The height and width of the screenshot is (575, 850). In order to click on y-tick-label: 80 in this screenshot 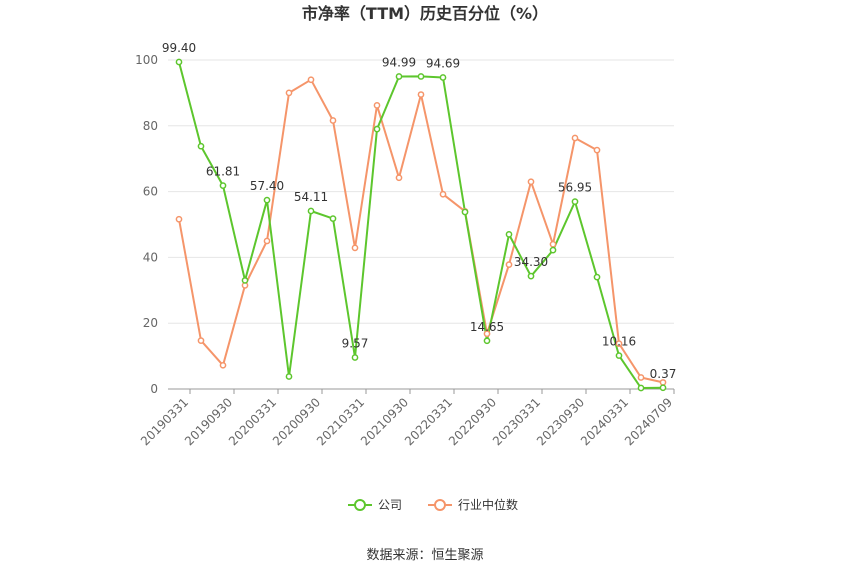, I will do `click(150, 126)`.